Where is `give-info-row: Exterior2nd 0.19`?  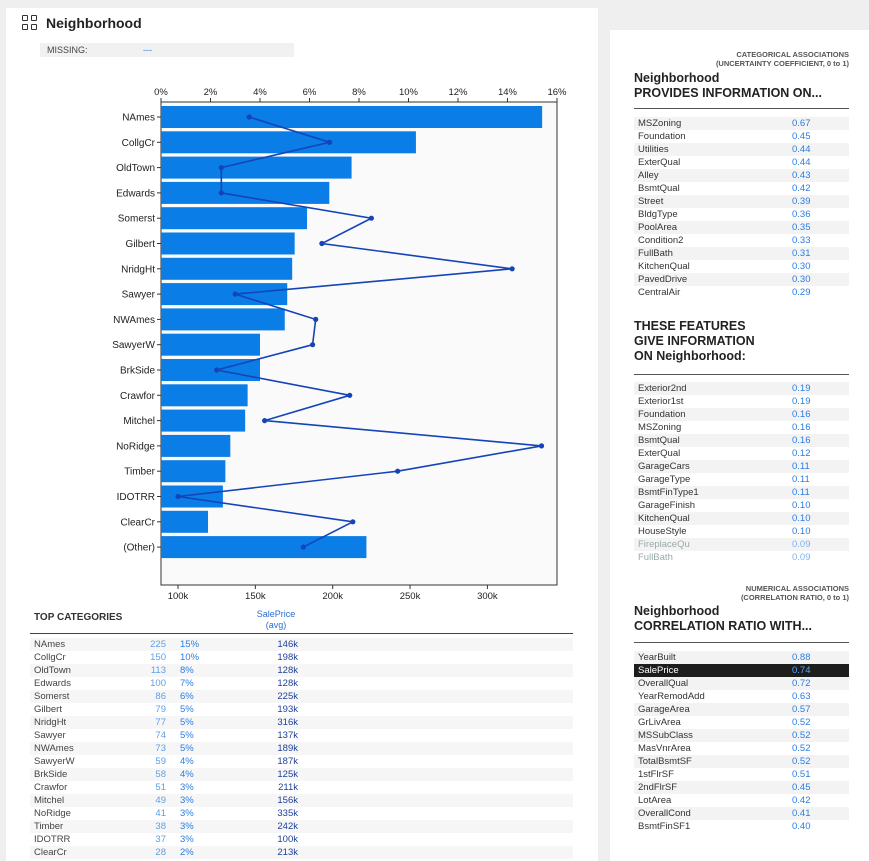 give-info-row: Exterior2nd 0.19 is located at coordinates (741, 388).